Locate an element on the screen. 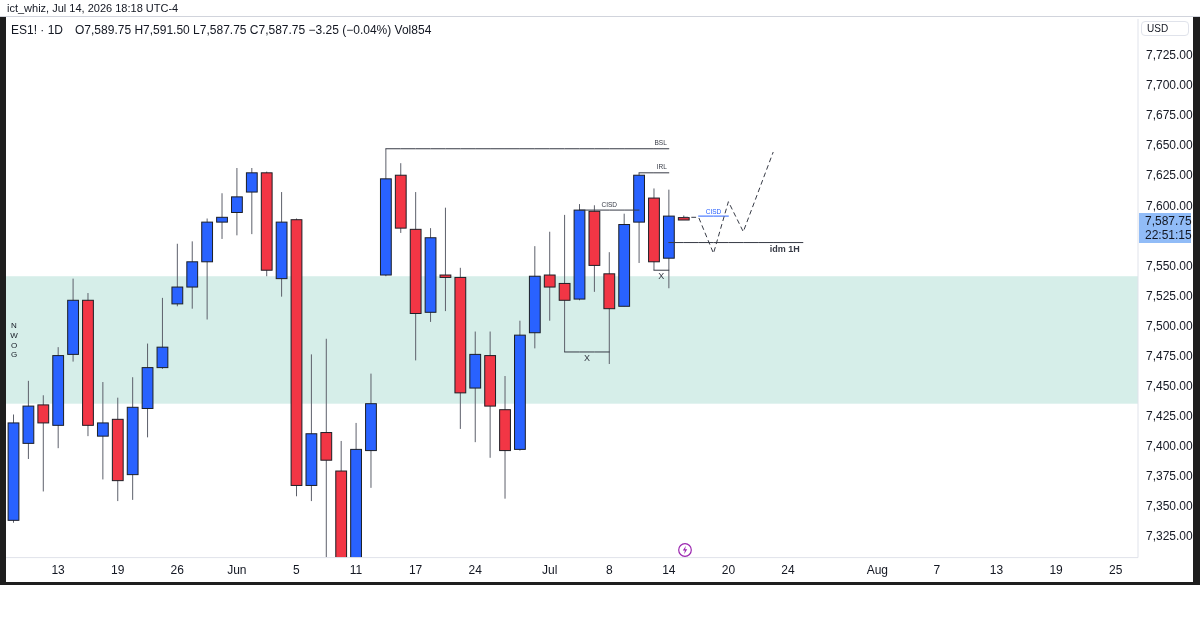  y-tick-label: 7,425.00 is located at coordinates (1170, 415).